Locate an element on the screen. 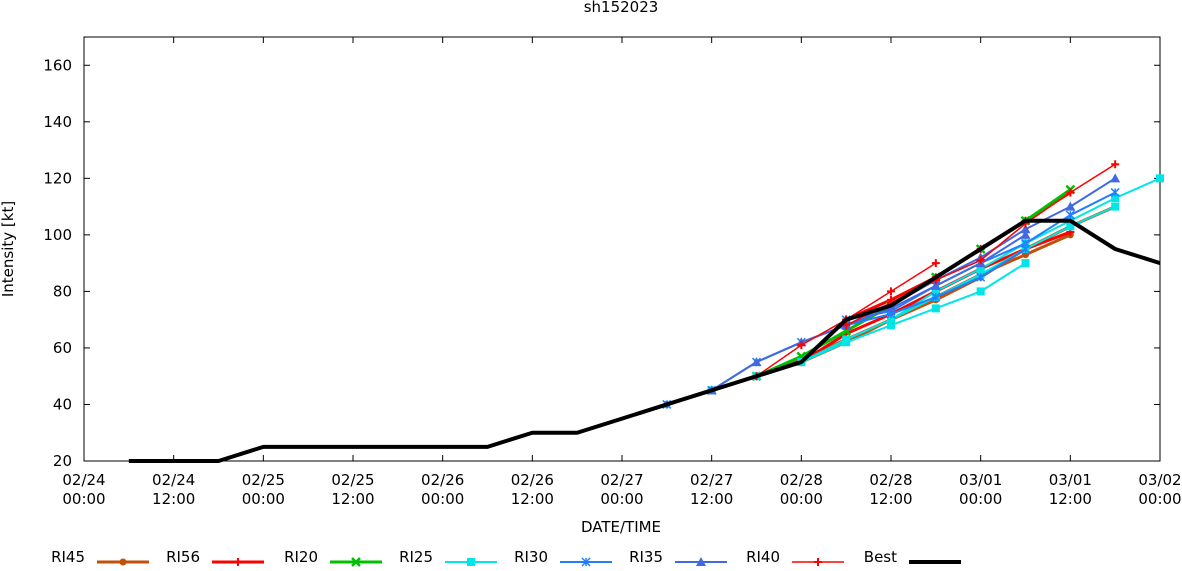  y-tick-label: 100 is located at coordinates (57, 235).